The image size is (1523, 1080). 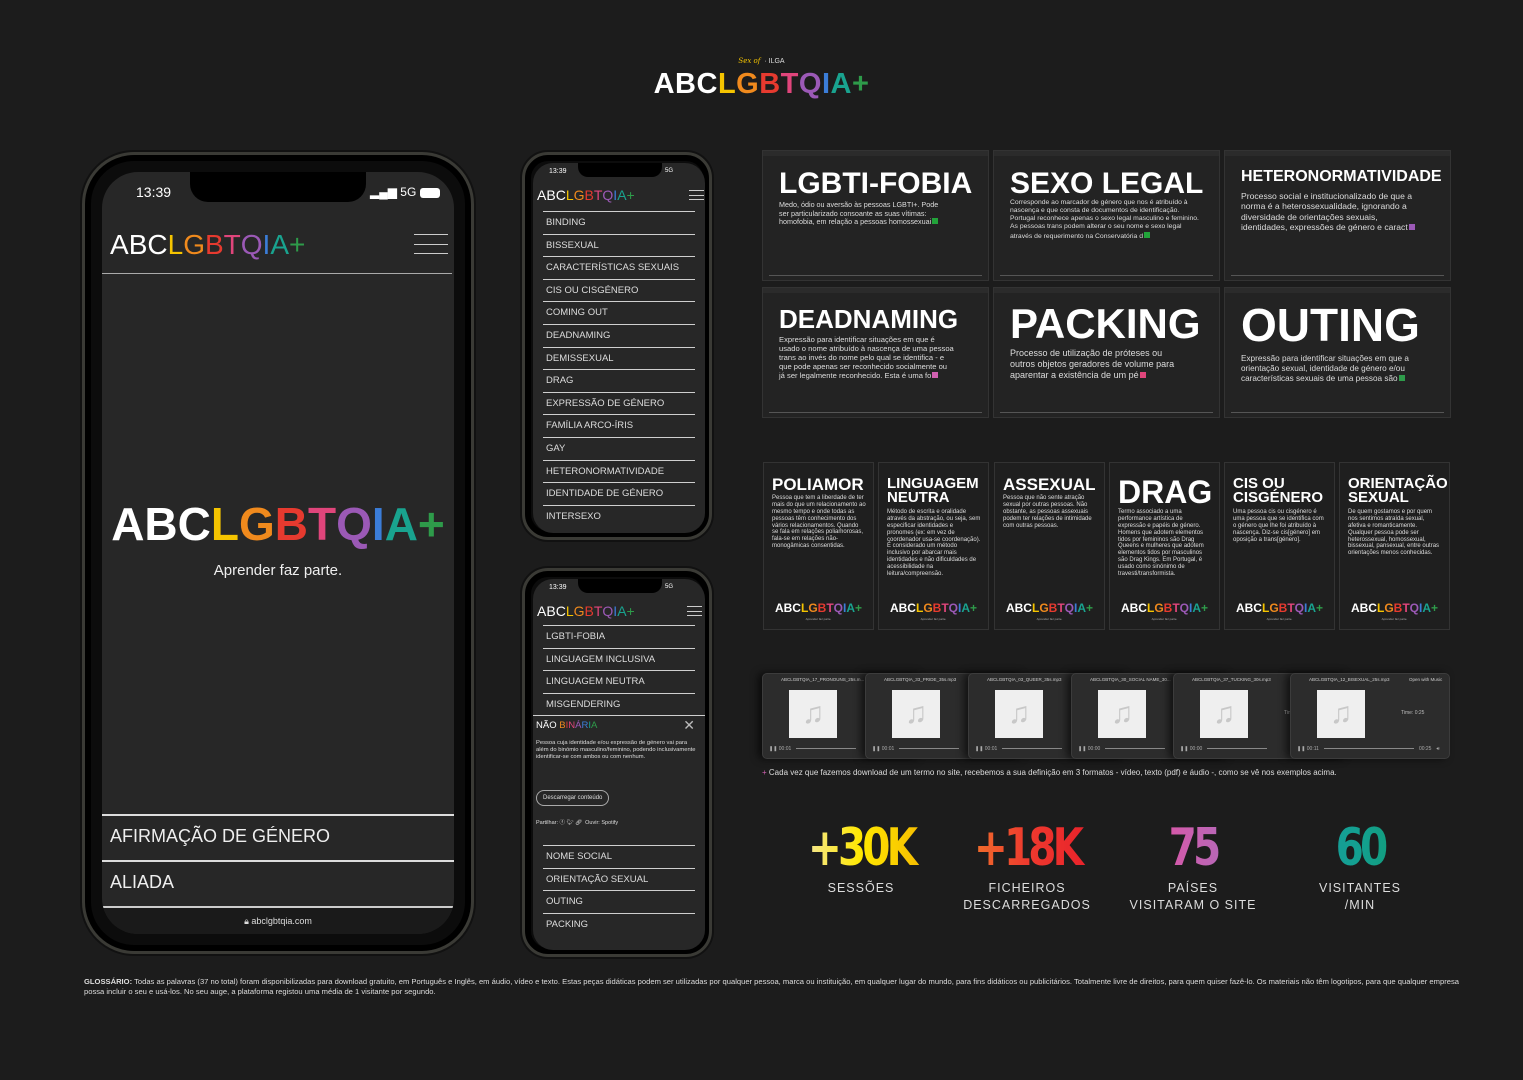 What do you see at coordinates (1360, 868) in the screenshot?
I see `stat-block: 60 VISITANTES/MIN` at bounding box center [1360, 868].